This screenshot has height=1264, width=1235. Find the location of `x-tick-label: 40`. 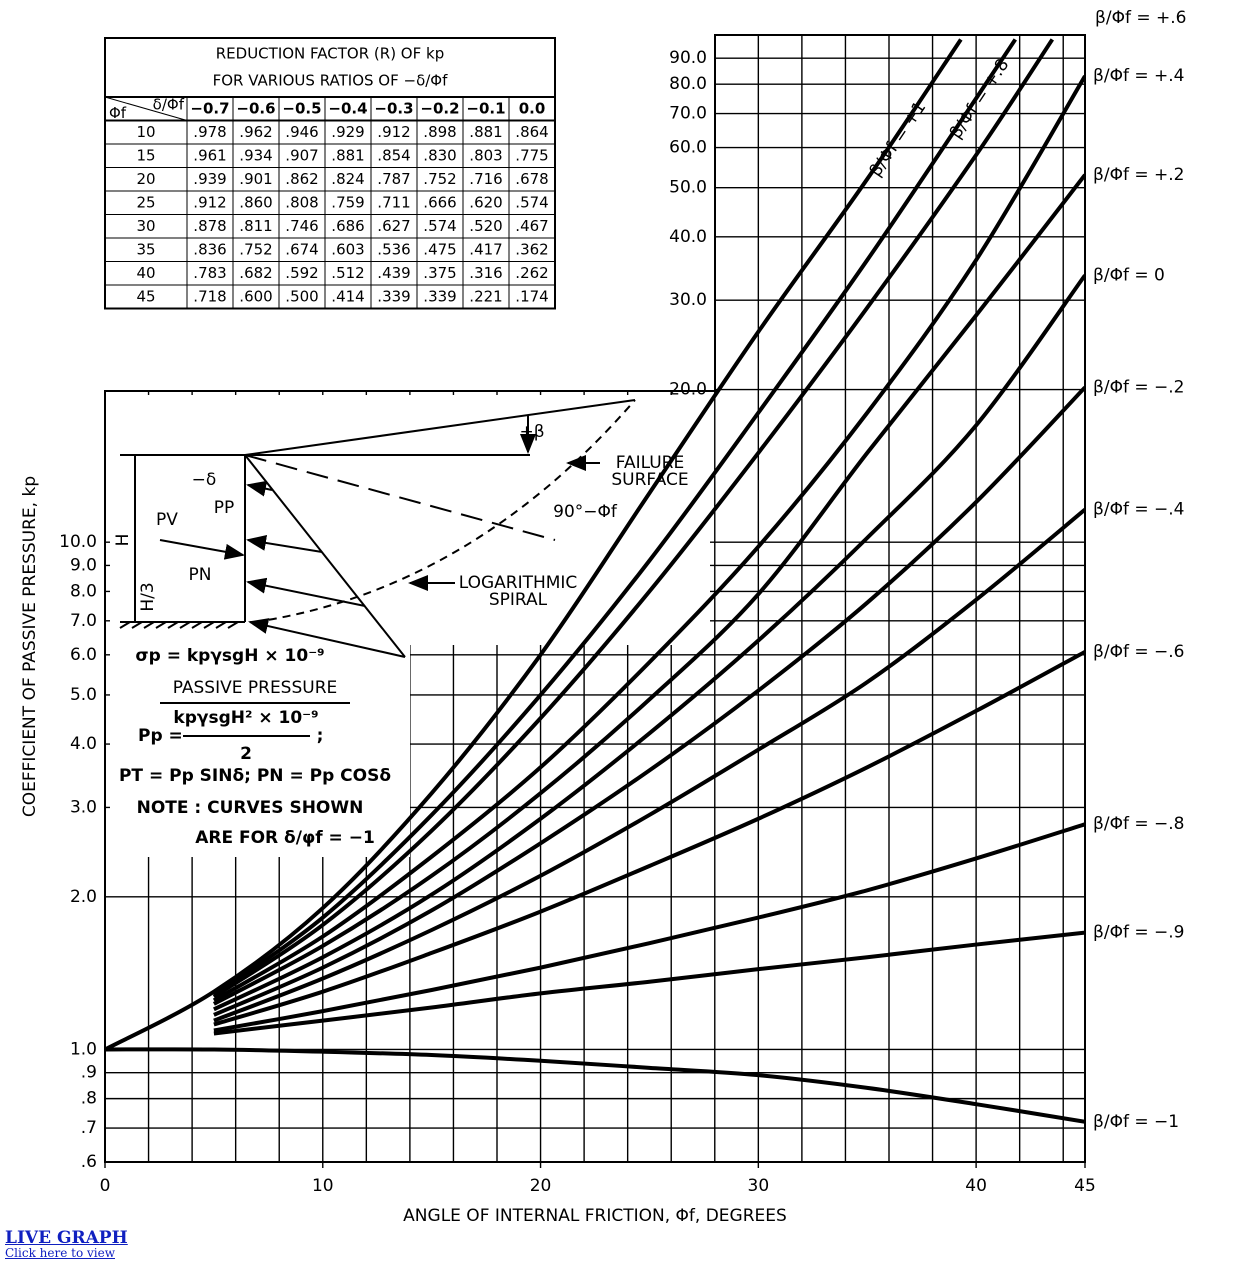

x-tick-label: 40 is located at coordinates (976, 1186).